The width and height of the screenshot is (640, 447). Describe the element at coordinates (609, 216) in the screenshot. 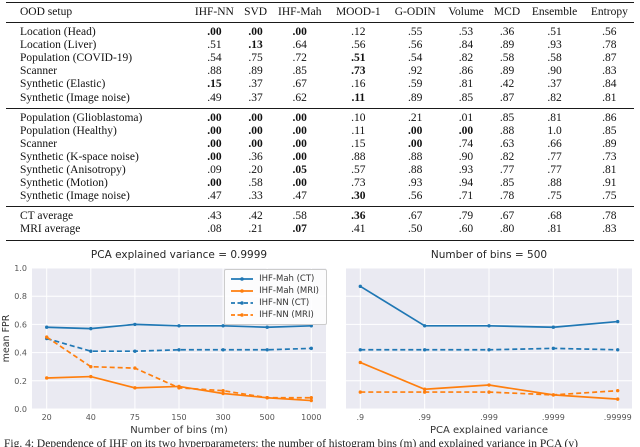

I see `value-cell: .78` at that location.